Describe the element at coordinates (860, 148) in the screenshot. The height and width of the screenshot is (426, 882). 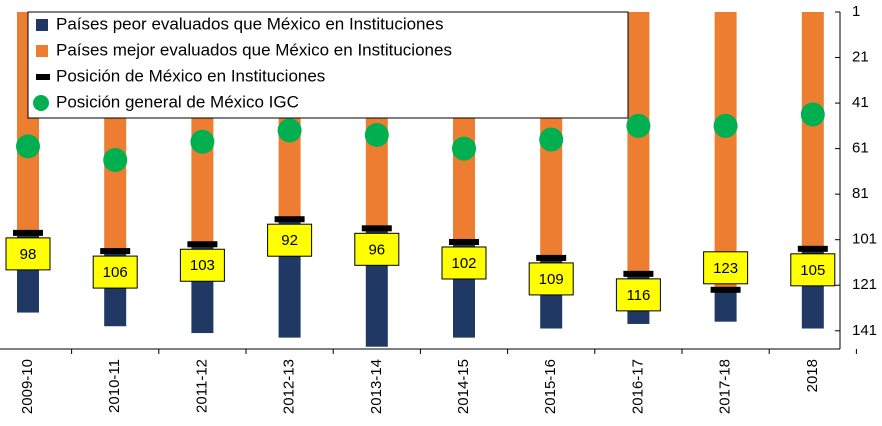
I see `y-tick-label: 61` at that location.